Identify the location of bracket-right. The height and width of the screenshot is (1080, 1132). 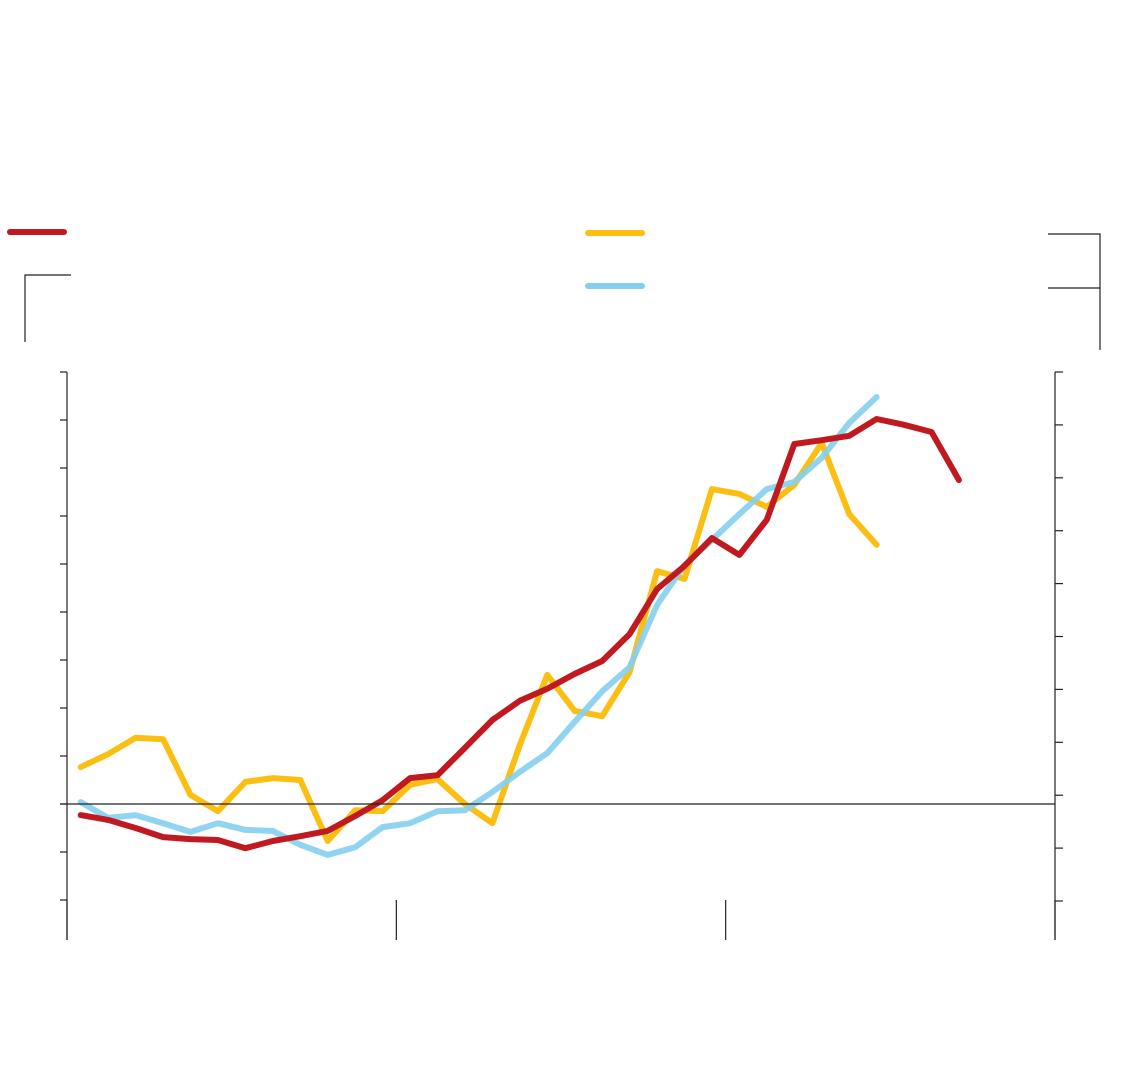
(1074, 291).